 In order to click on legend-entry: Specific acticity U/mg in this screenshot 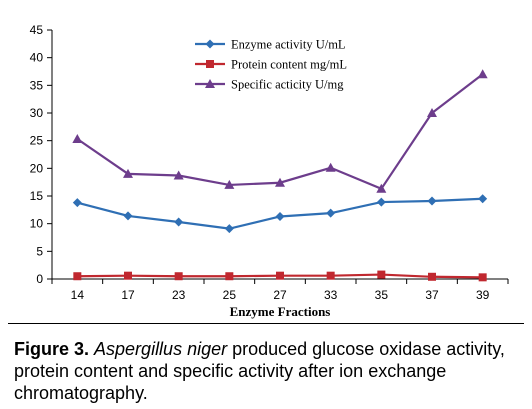, I will do `click(269, 85)`.